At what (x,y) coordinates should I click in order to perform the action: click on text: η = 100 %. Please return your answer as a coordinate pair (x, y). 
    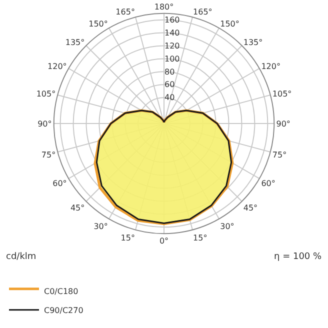
    Looking at the image, I should click on (298, 257).